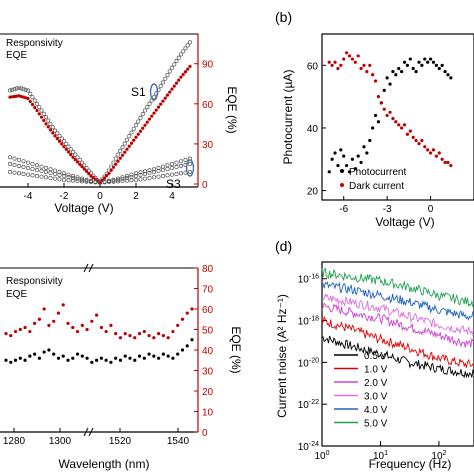 This screenshot has width=474, height=474. Describe the element at coordinates (343, 209) in the screenshot. I see `panel-b-xtick-label: -6` at that location.